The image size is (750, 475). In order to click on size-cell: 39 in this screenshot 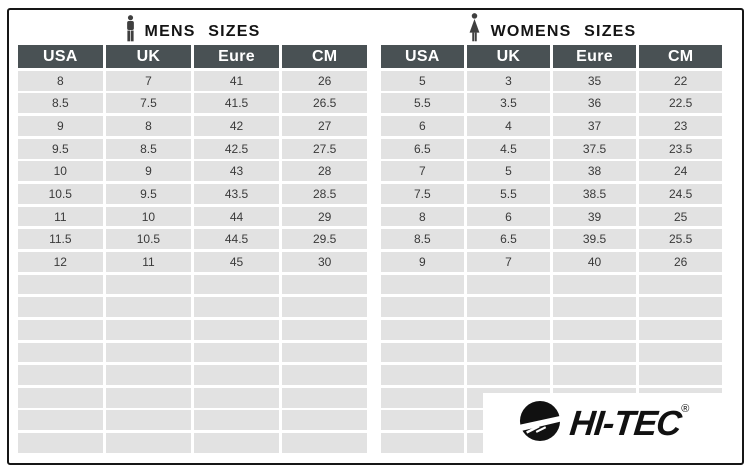, I will do `click(594, 216)`.